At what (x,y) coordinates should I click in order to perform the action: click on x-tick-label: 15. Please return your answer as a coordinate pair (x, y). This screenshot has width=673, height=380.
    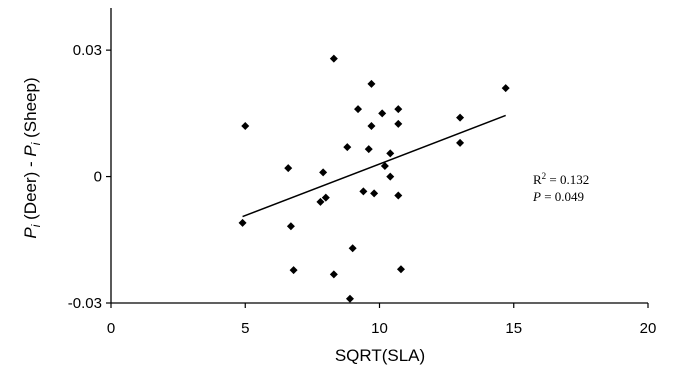
    Looking at the image, I should click on (513, 328).